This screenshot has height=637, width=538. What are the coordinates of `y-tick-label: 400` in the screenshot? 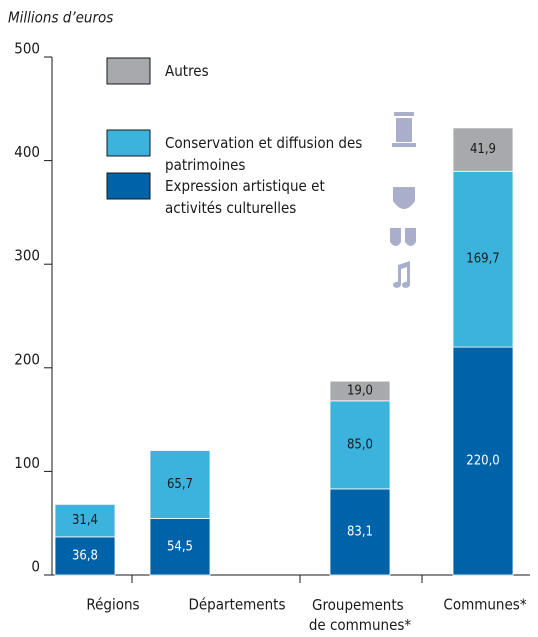 It's located at (27, 152).